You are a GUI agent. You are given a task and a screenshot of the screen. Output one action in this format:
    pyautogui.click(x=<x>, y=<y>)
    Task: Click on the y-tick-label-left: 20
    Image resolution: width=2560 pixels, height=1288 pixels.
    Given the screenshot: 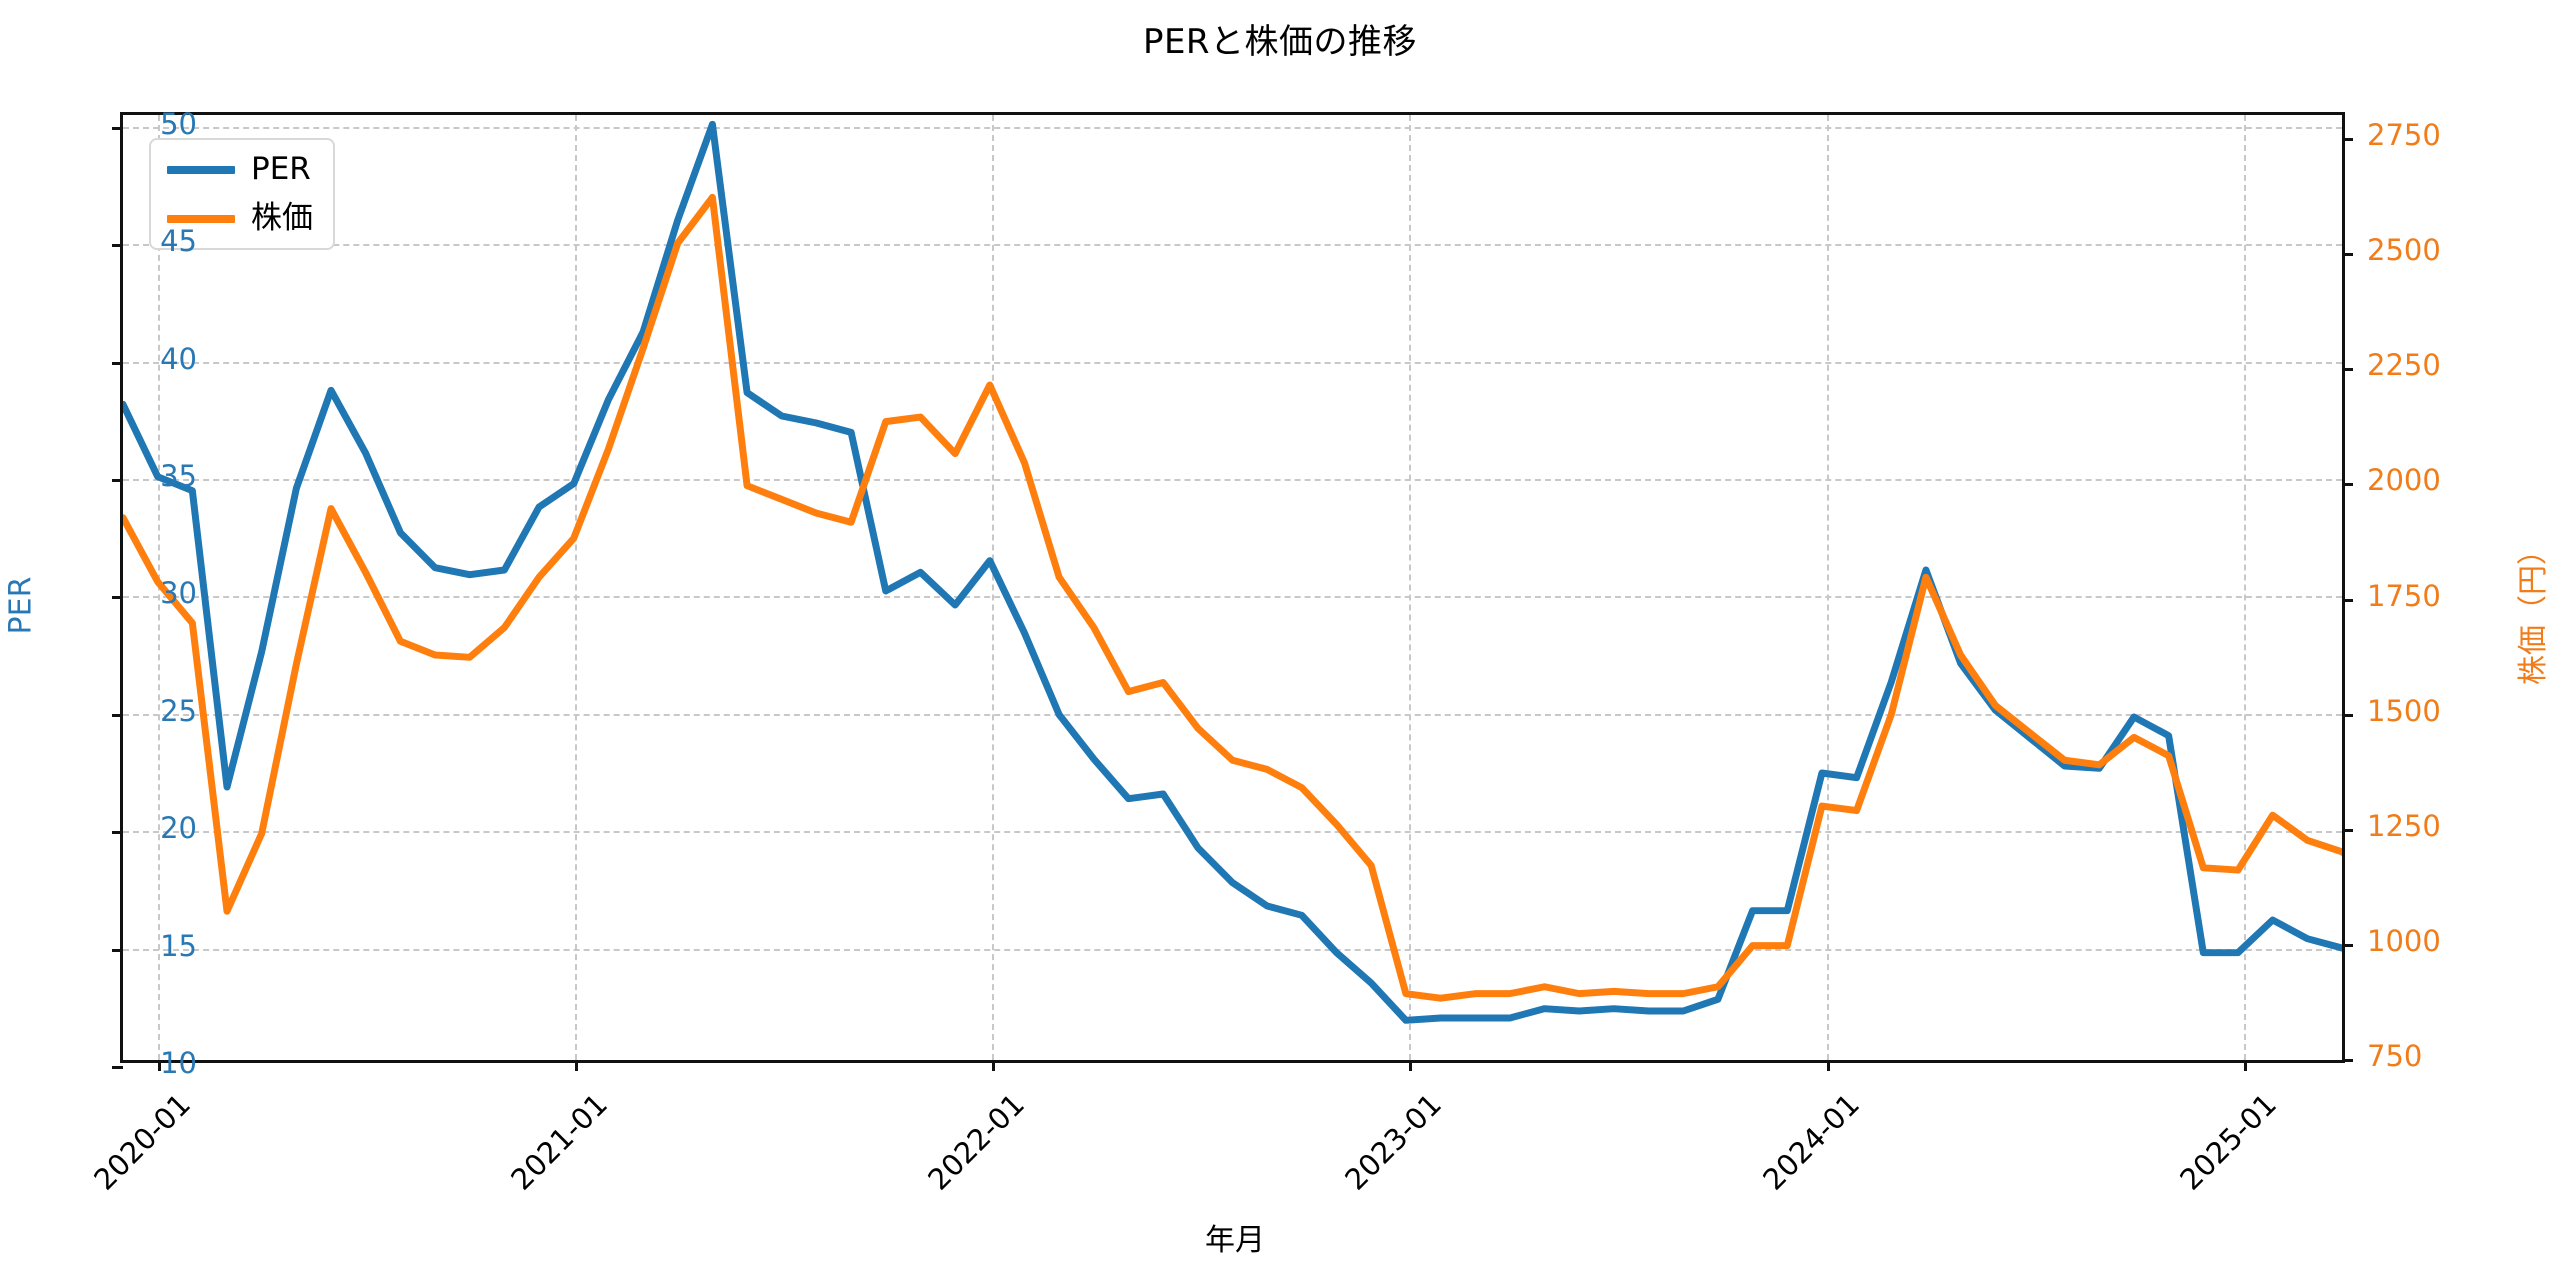 What is the action you would take?
    pyautogui.click(x=178, y=828)
    